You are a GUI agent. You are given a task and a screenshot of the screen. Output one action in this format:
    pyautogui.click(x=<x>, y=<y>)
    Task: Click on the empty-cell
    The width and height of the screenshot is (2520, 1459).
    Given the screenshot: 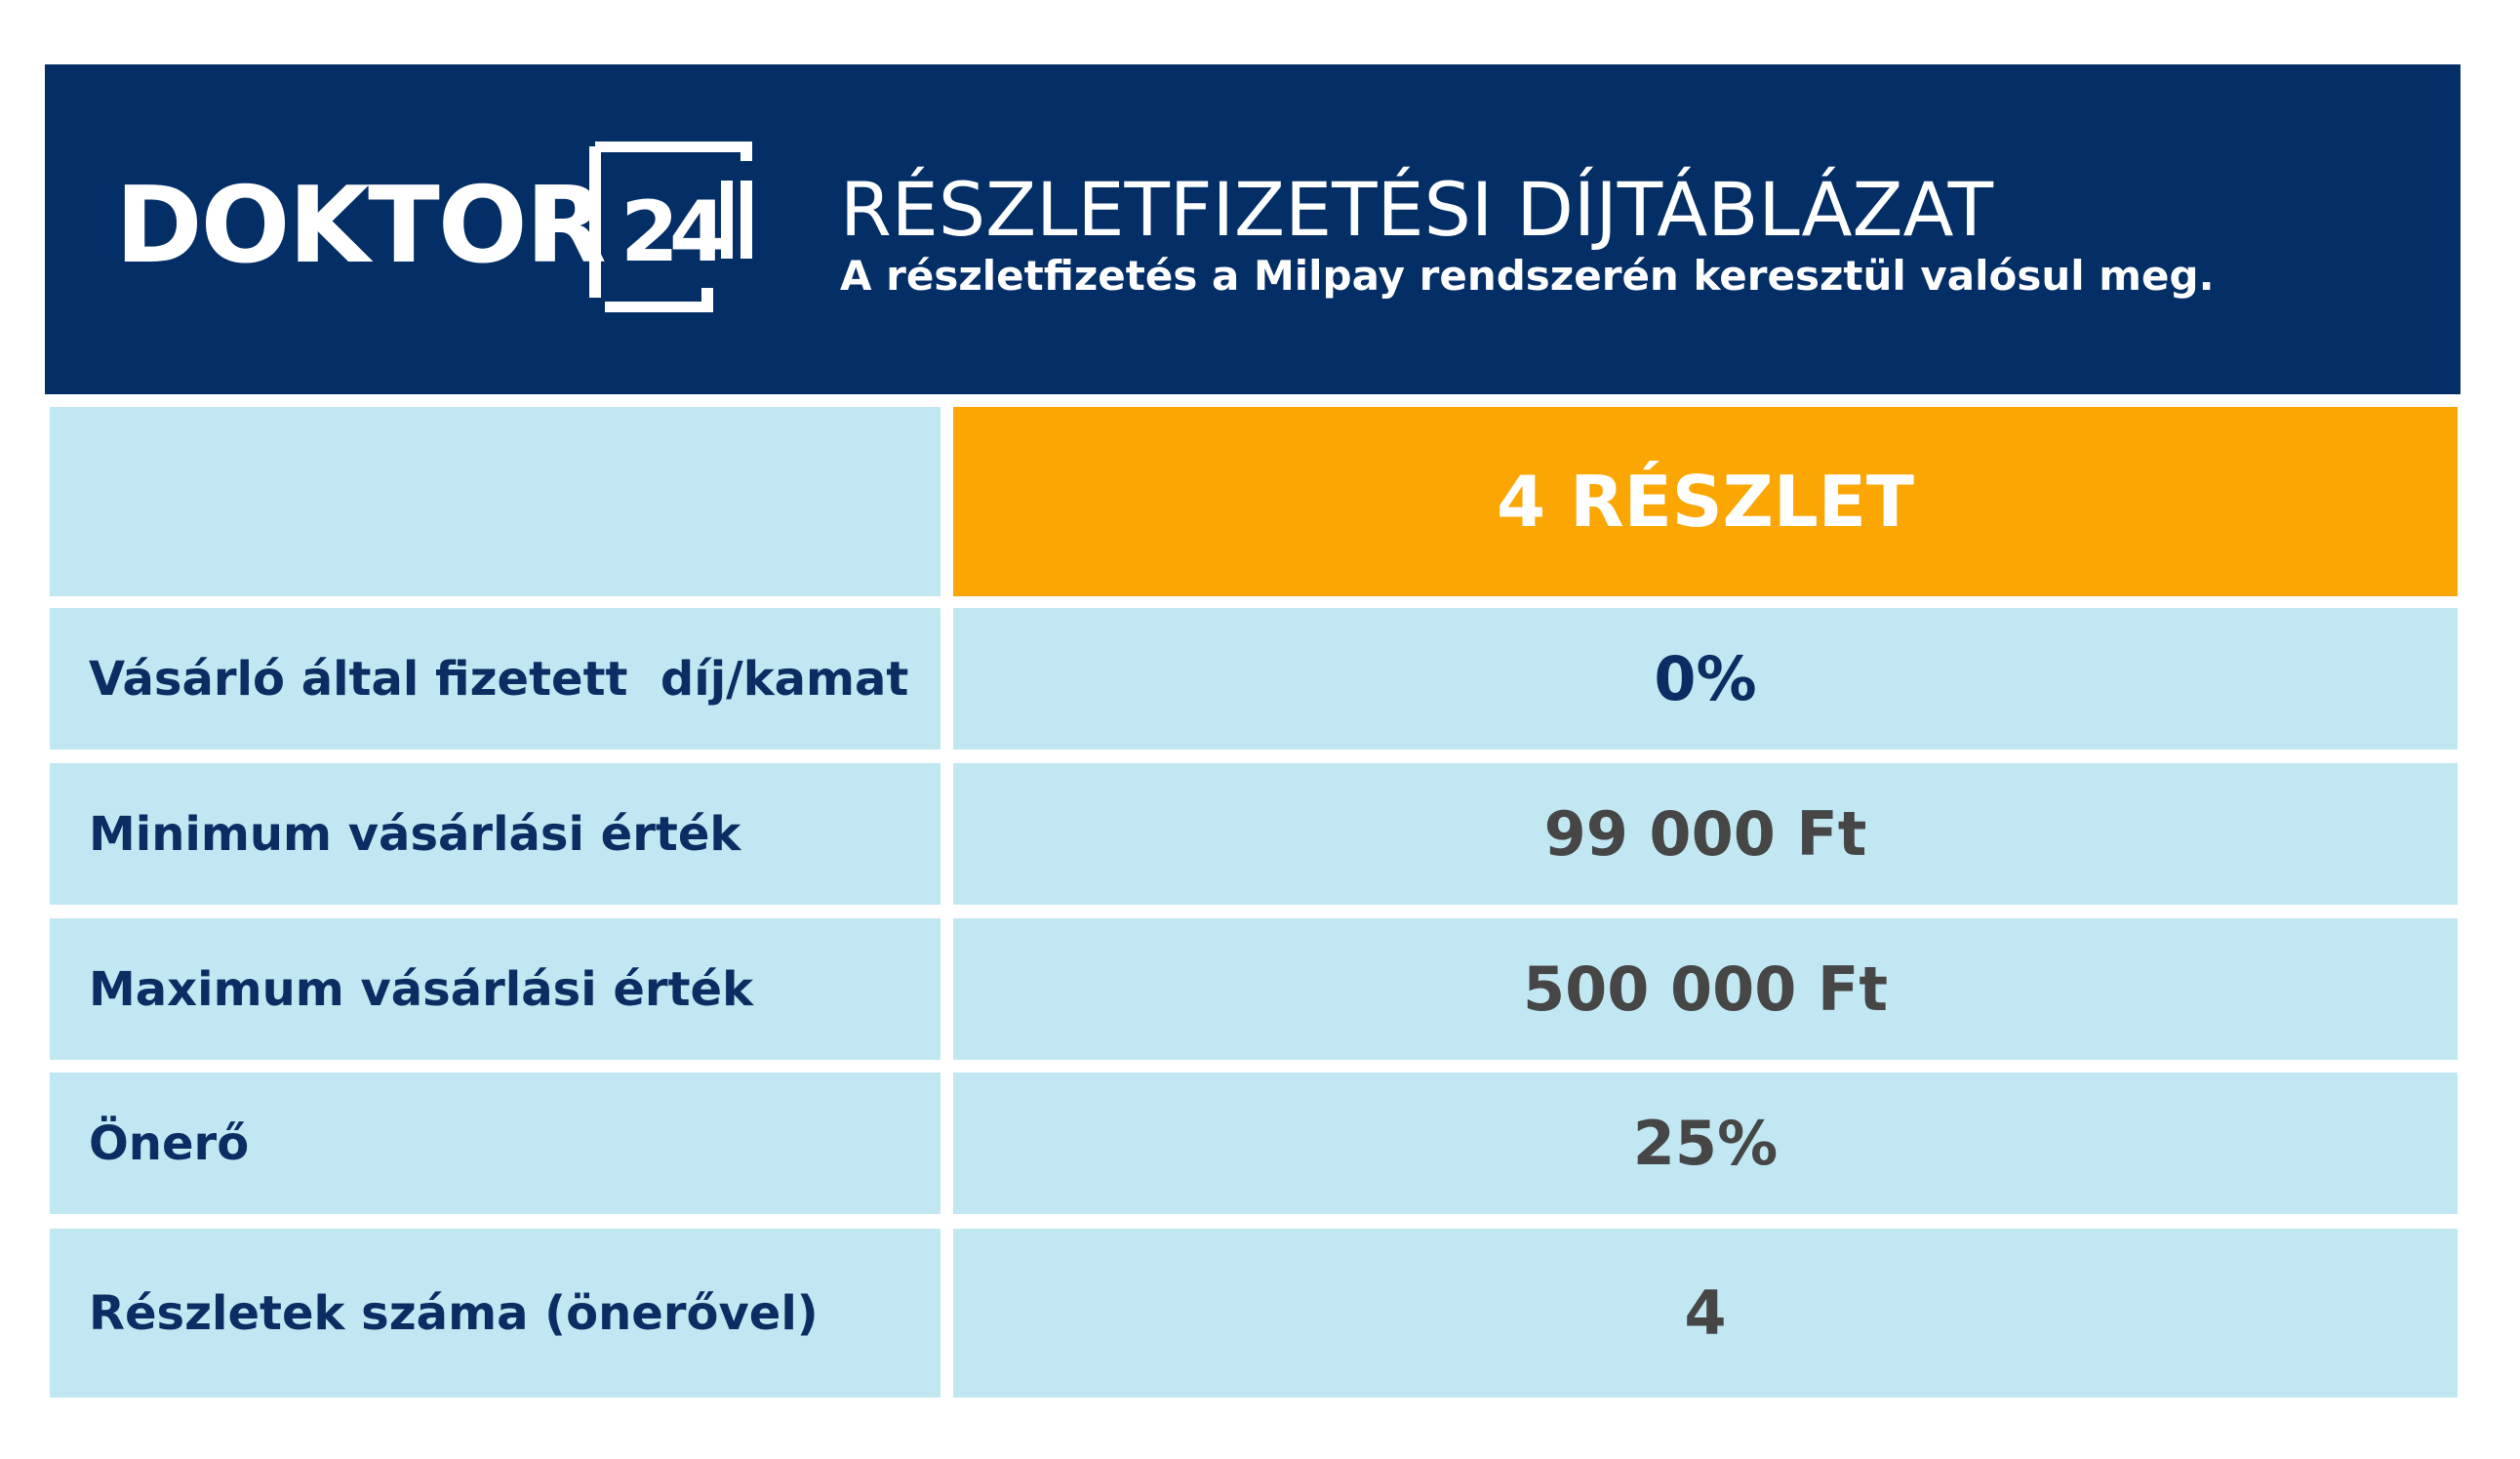 What is the action you would take?
    pyautogui.click(x=495, y=501)
    